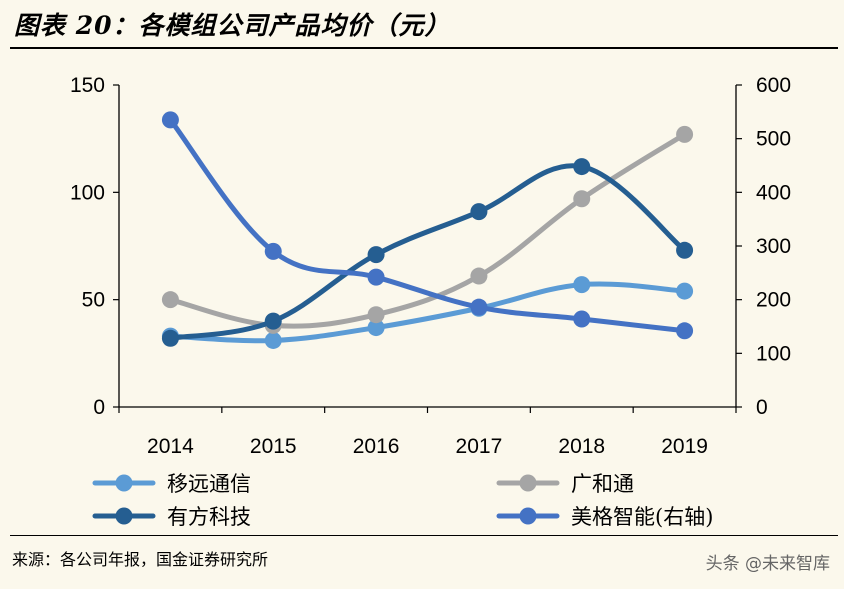  I want to click on legend-label: 有方科技, so click(209, 517).